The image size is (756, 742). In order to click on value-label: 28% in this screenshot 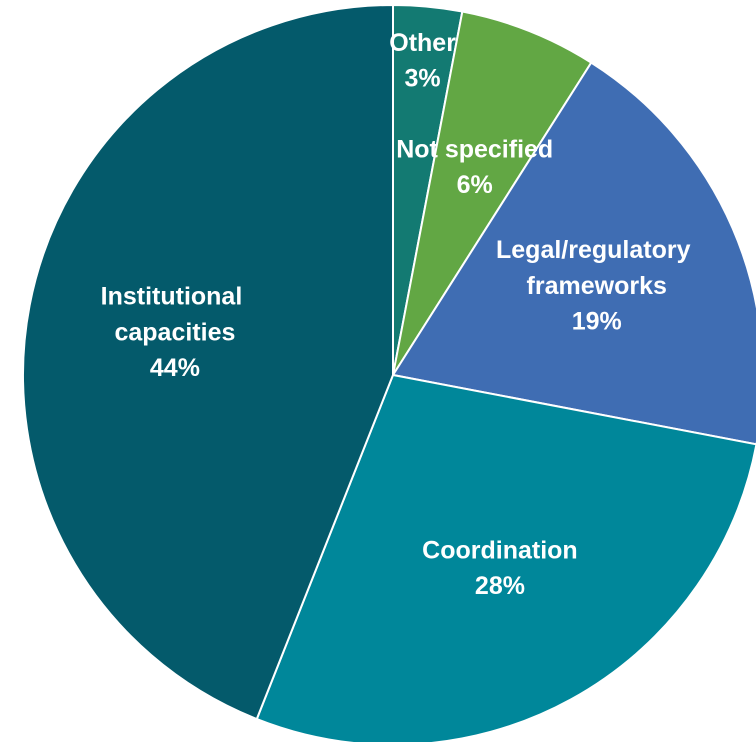, I will do `click(500, 586)`.